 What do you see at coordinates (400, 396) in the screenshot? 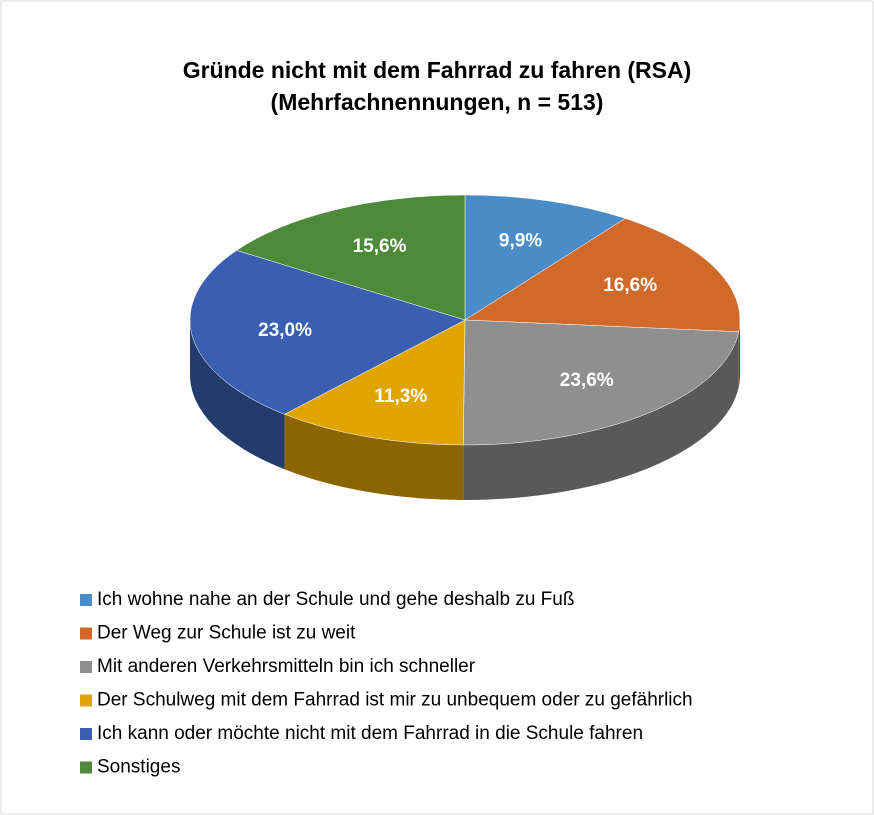
I see `data-label: 11,3%` at bounding box center [400, 396].